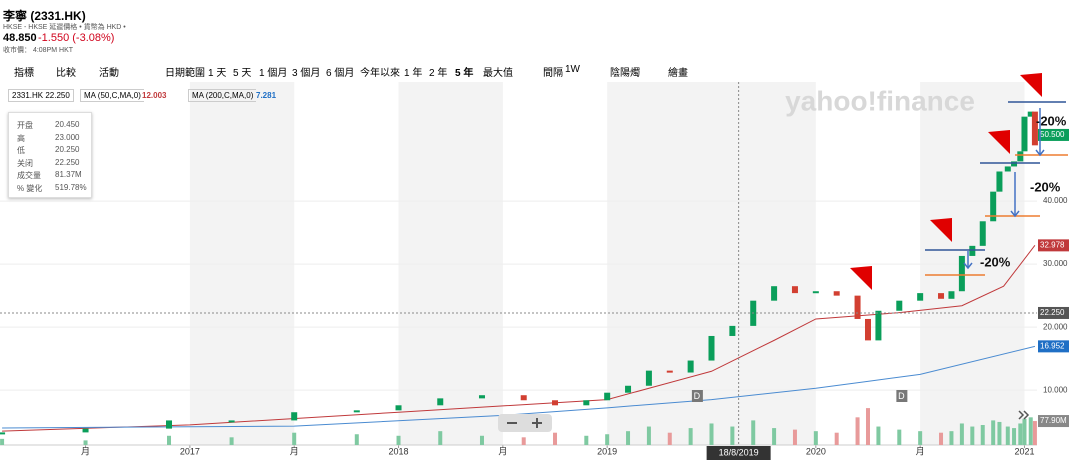 The image size is (1071, 468). What do you see at coordinates (21, 138) in the screenshot?
I see `tooltip-label: 高` at bounding box center [21, 138].